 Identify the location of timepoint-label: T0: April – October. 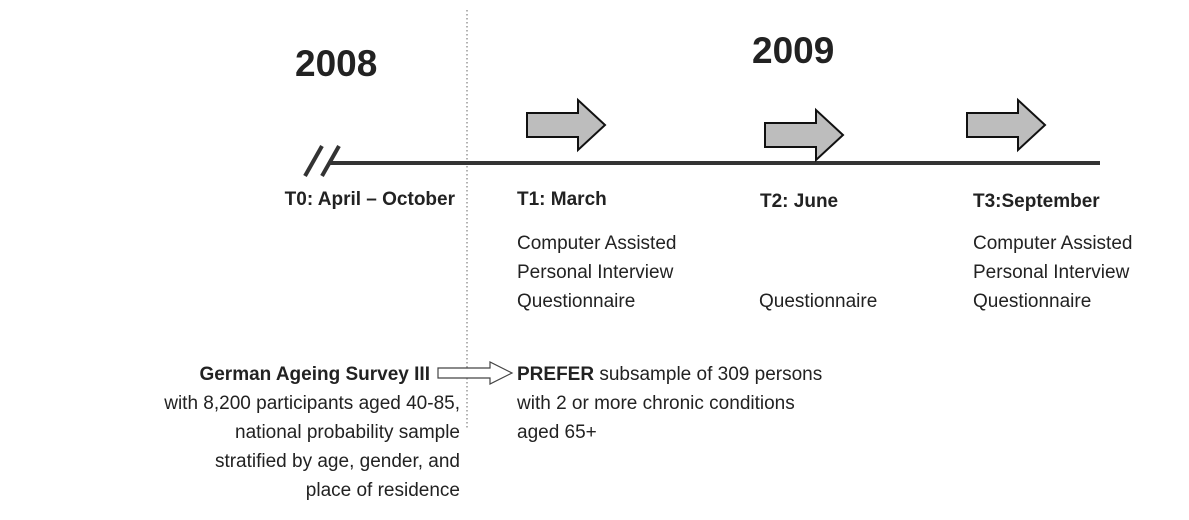
(370, 199).